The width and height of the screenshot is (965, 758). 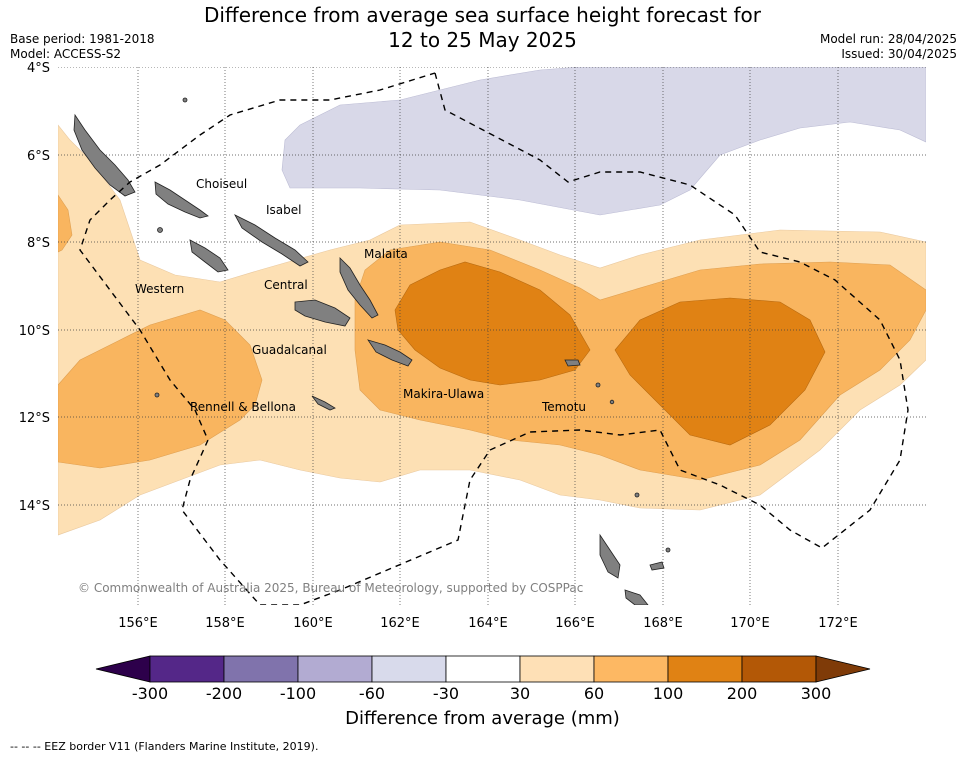 What do you see at coordinates (38, 156) in the screenshot?
I see `lat-label-6s: 6°S` at bounding box center [38, 156].